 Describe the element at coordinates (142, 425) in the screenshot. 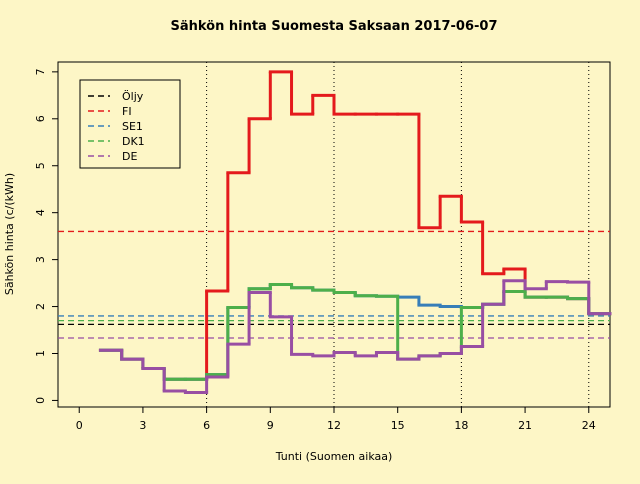

I see `x-tick-label: 3` at that location.